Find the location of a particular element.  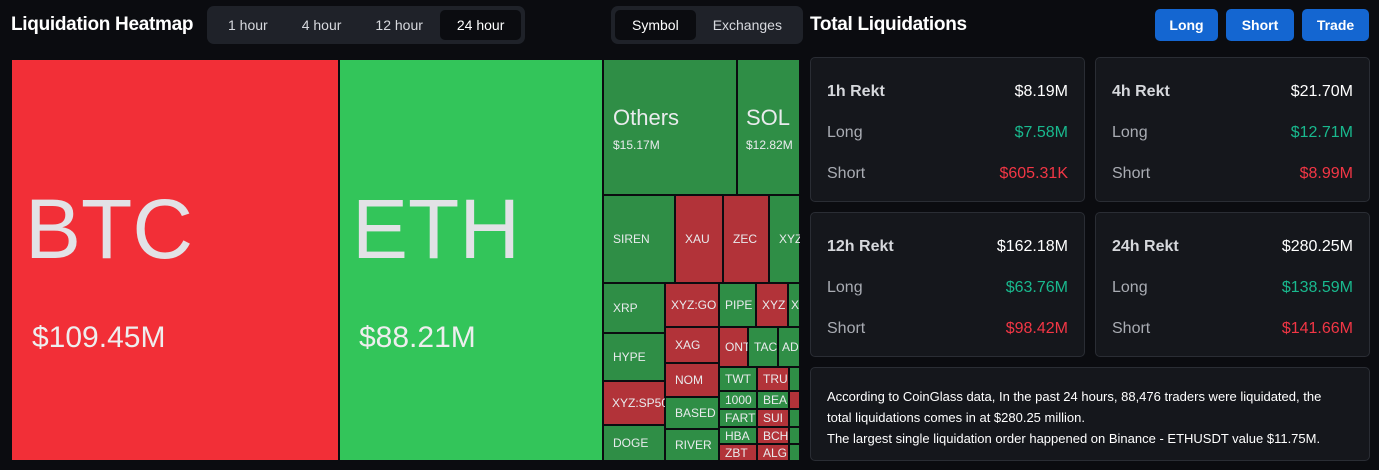

card-12h-total: $162.18M is located at coordinates (1032, 246).